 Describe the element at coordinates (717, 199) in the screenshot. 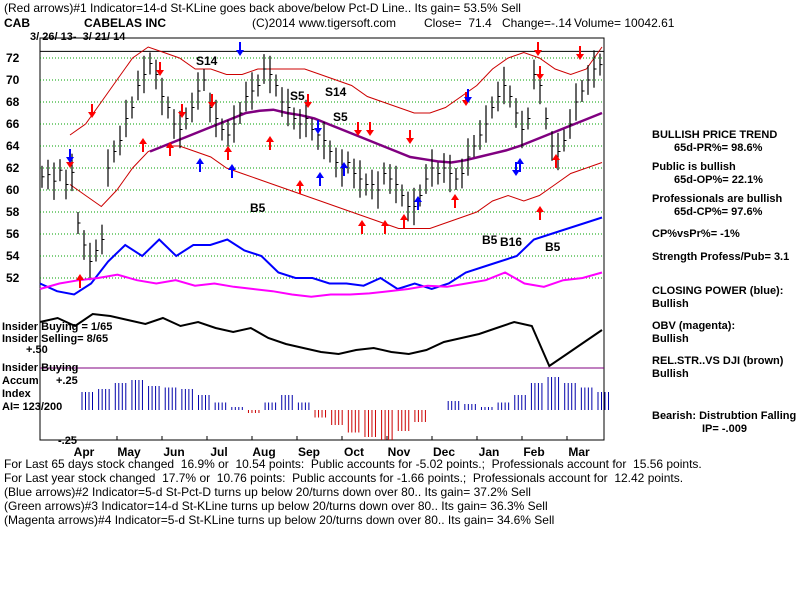

I see `pros-title: Professionals are bullish` at that location.